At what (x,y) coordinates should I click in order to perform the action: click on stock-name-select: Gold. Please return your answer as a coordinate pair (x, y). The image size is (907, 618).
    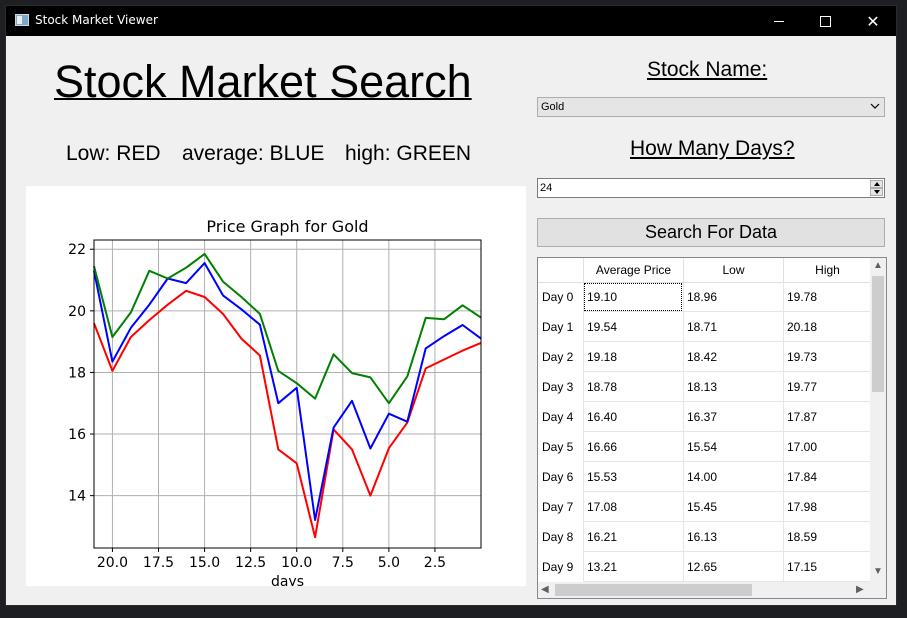
    Looking at the image, I should click on (711, 107).